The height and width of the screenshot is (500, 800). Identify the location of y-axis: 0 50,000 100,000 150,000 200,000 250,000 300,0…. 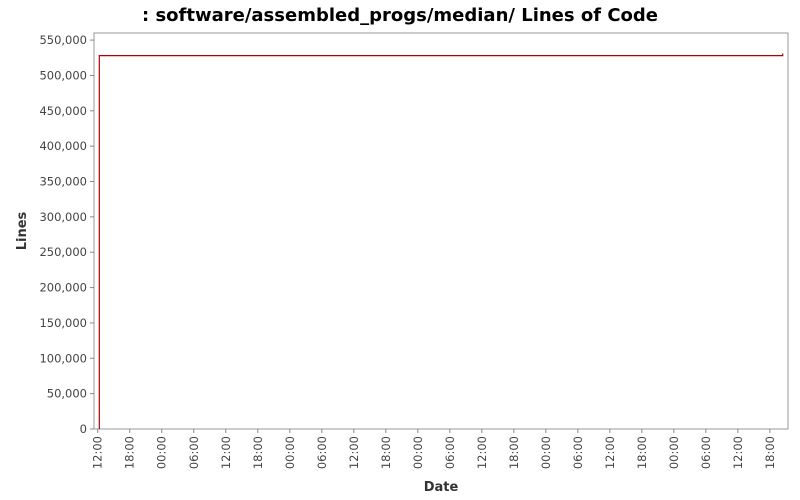
(66, 234).